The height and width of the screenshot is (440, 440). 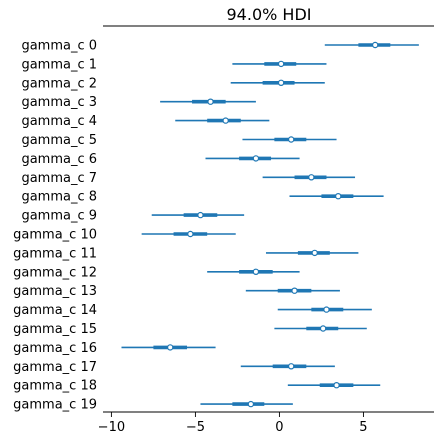 What do you see at coordinates (176, 291) in the screenshot?
I see `forest-row: gamma_c 13` at bounding box center [176, 291].